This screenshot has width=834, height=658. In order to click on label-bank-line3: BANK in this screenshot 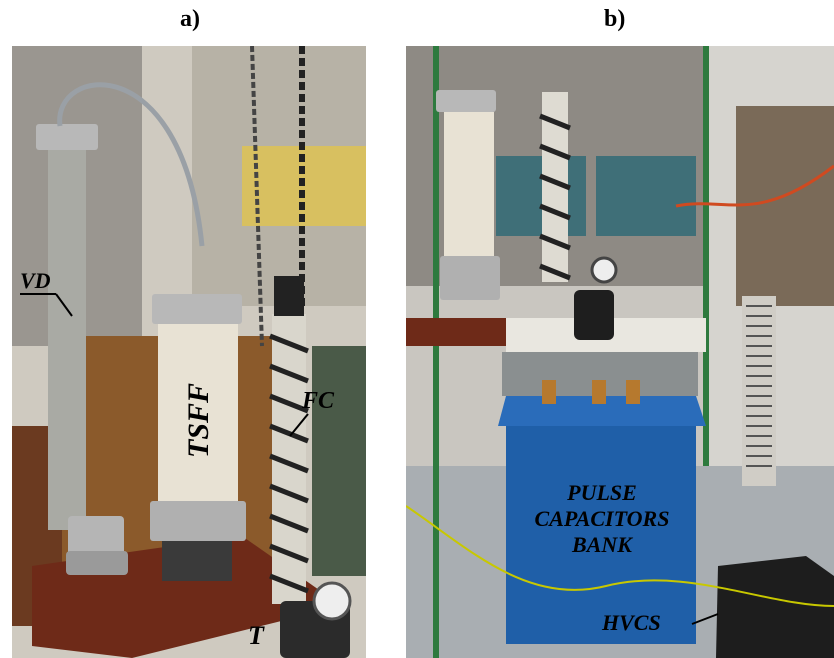, I will do `click(602, 544)`.